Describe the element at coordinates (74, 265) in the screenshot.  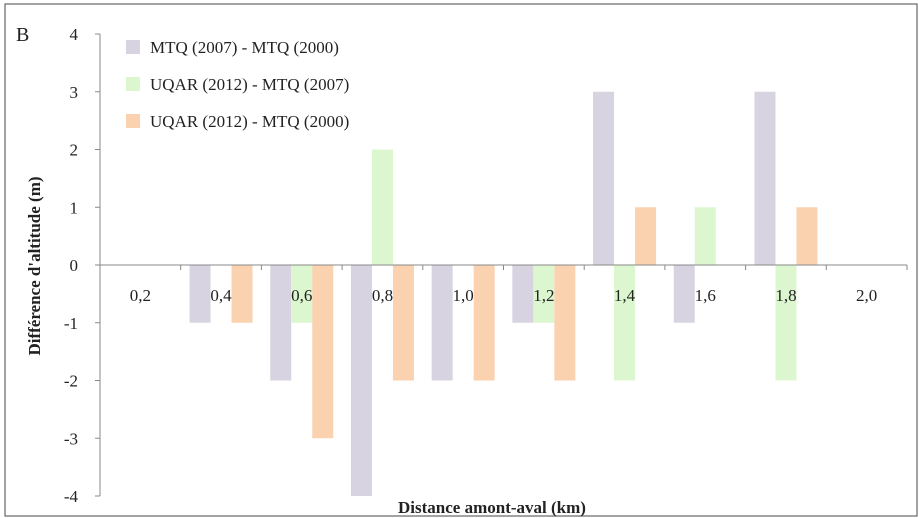
I see `y-tick-label: 0` at that location.